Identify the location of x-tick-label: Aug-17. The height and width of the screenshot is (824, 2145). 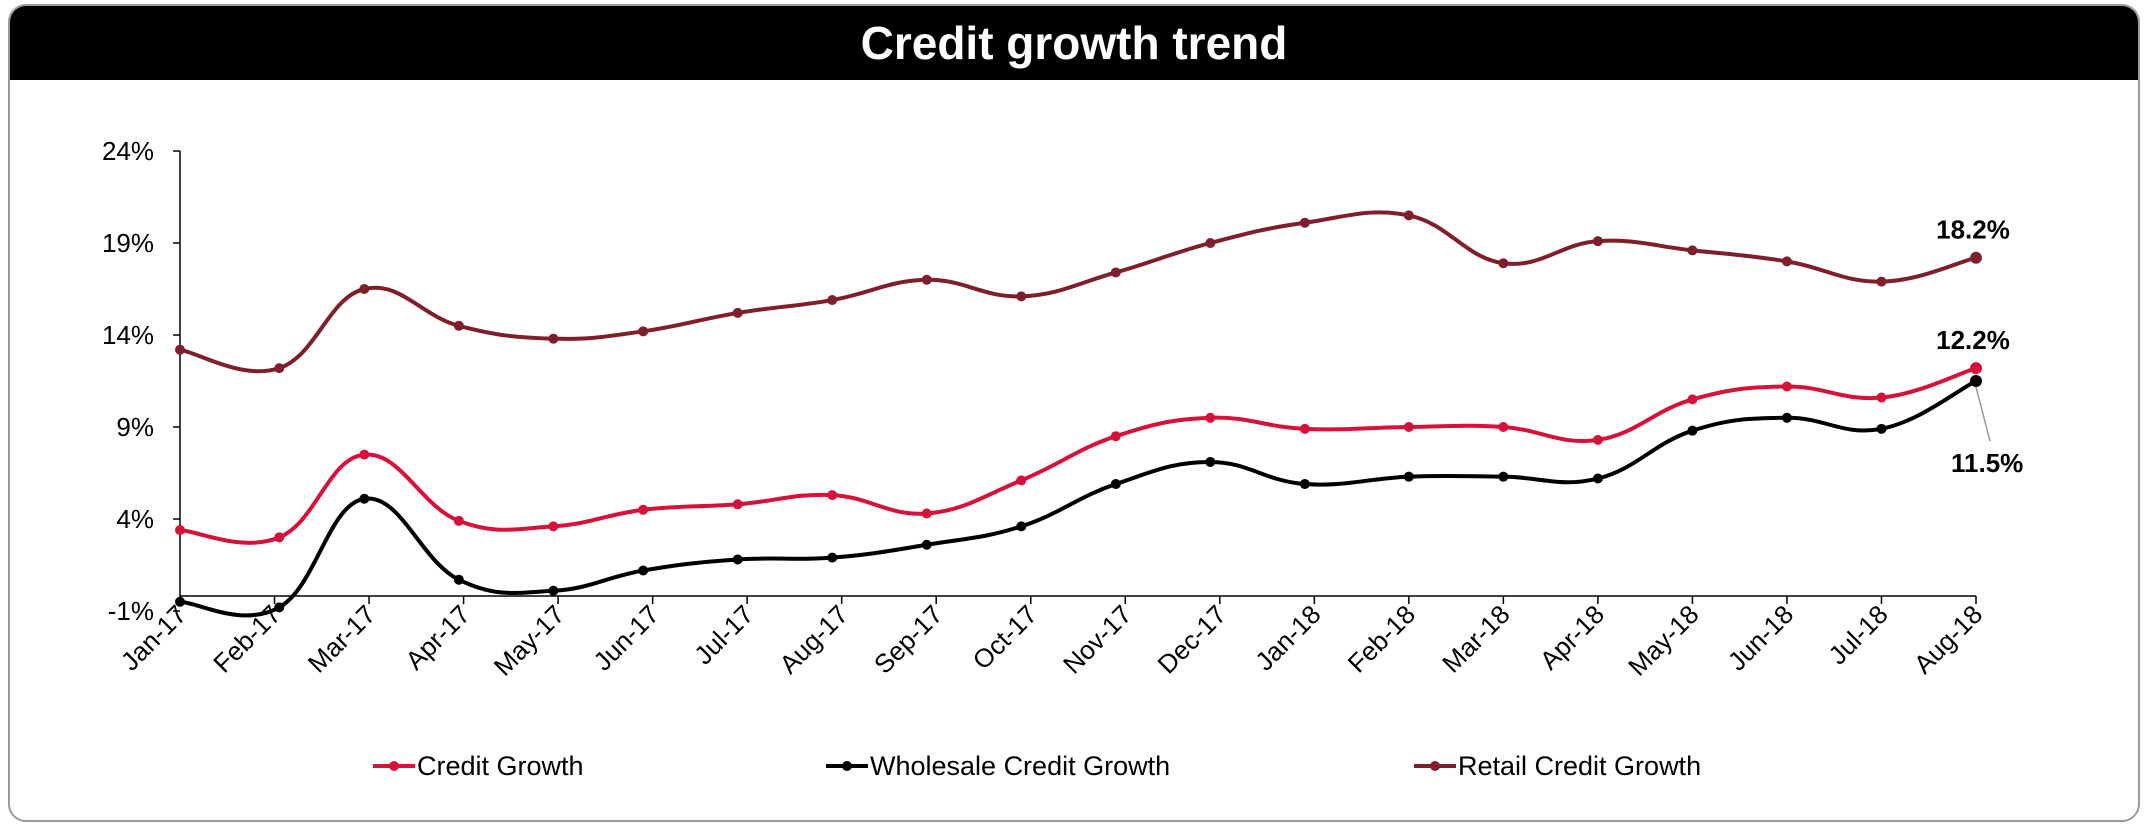
(813, 639).